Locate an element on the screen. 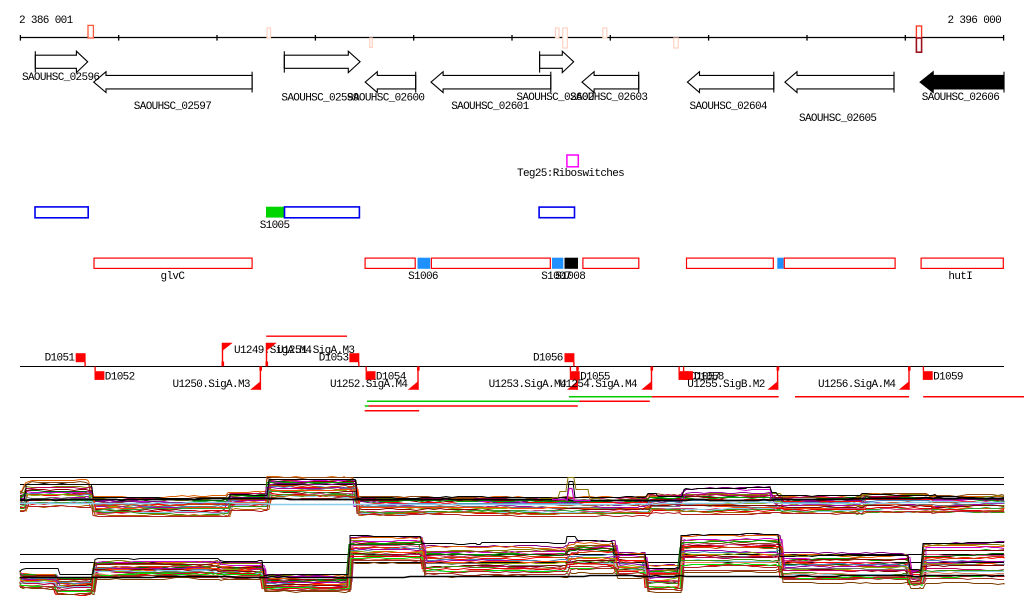  svg-text: 2 396 000 is located at coordinates (975, 21).